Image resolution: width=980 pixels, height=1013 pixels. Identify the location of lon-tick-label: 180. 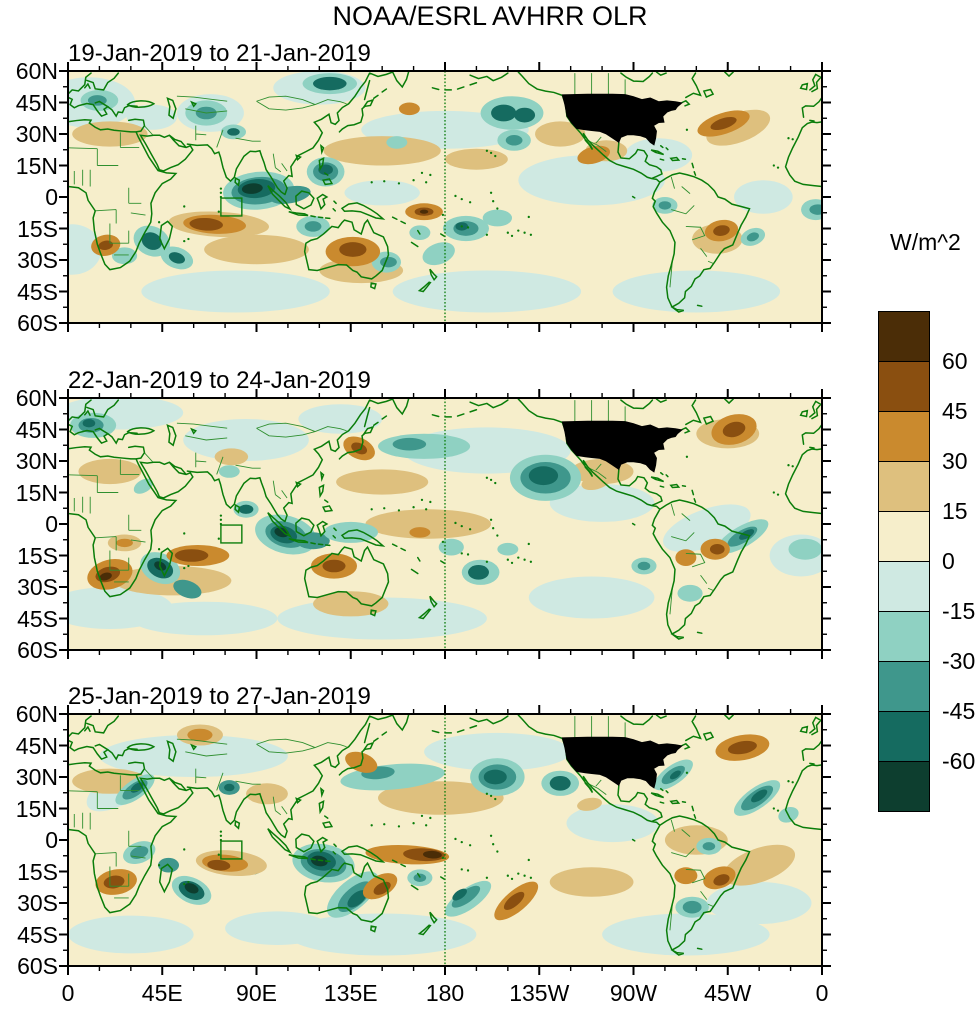
(445, 993).